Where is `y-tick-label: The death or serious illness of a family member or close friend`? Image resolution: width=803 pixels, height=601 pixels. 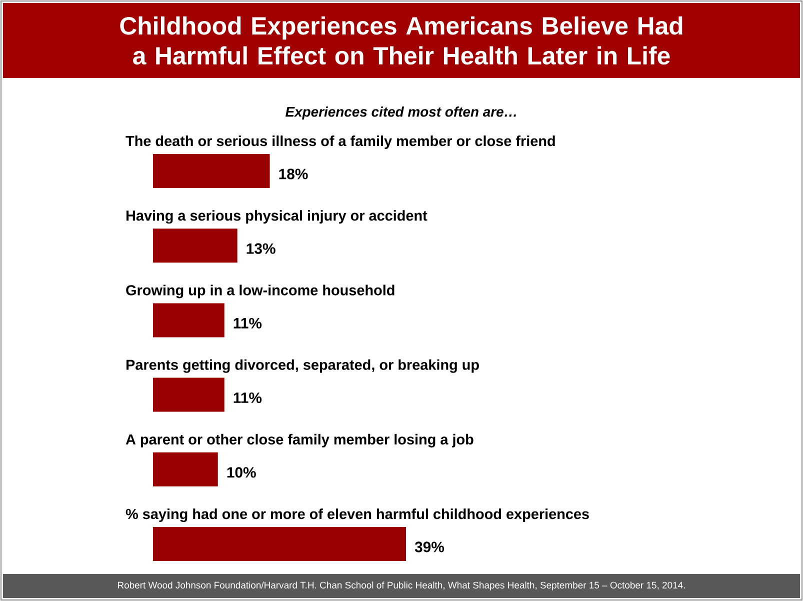
y-tick-label: The death or serious illness of a family member or close friend is located at coordinates (340, 142).